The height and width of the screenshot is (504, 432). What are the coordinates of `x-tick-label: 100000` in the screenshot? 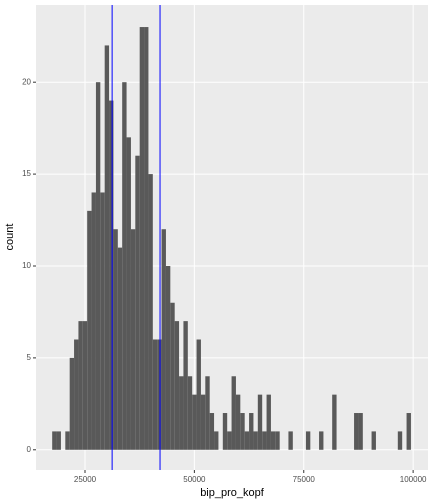 It's located at (413, 479).